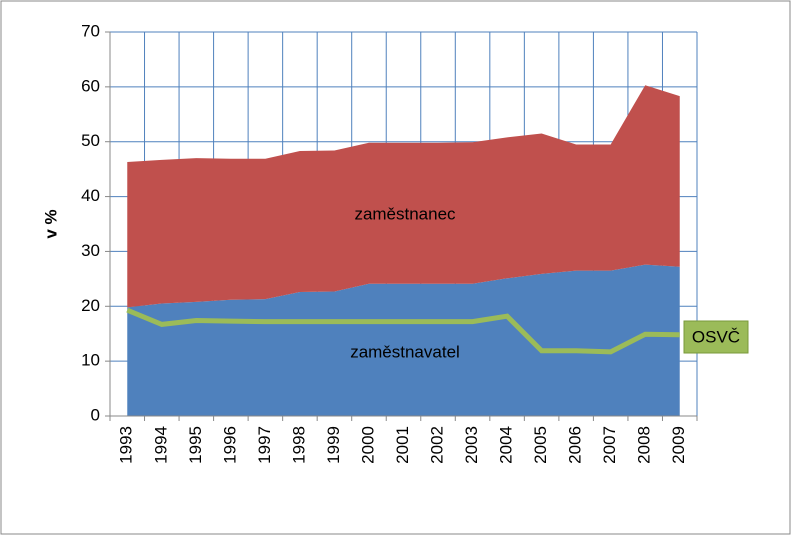 This screenshot has height=536, width=792. I want to click on x-tick-label: 2004, so click(506, 445).